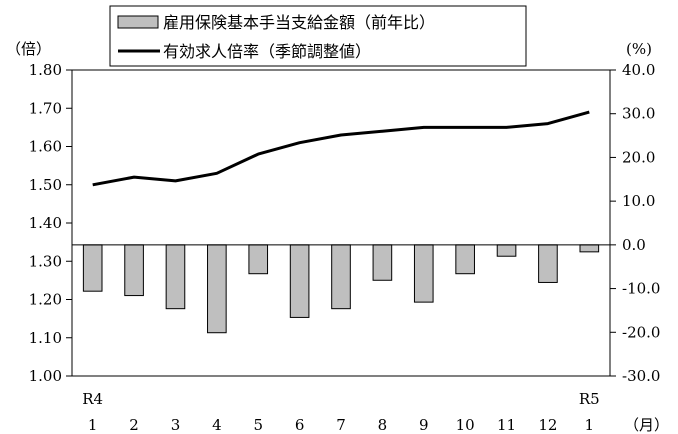 The height and width of the screenshot is (434, 678). I want to click on x-tick-label: 10, so click(465, 425).